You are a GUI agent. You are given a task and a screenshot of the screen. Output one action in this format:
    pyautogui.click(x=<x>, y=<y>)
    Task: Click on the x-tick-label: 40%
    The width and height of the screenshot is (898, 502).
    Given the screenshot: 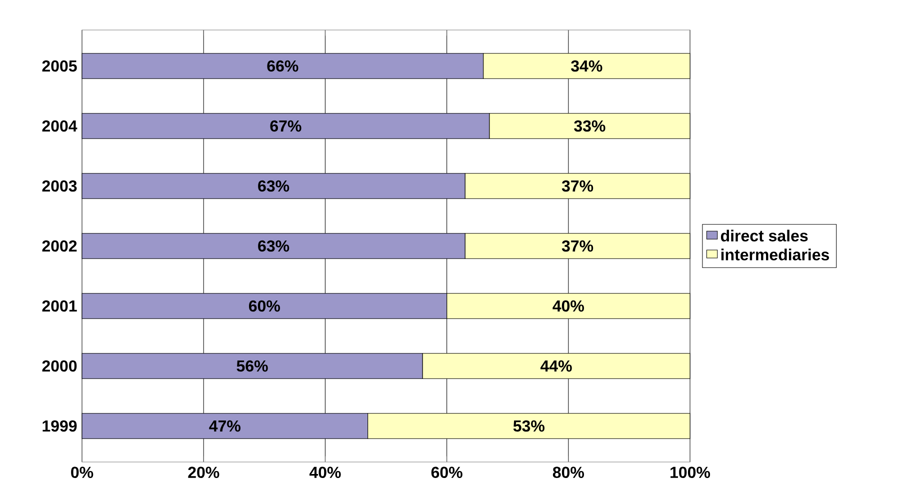 What is the action you would take?
    pyautogui.click(x=325, y=472)
    